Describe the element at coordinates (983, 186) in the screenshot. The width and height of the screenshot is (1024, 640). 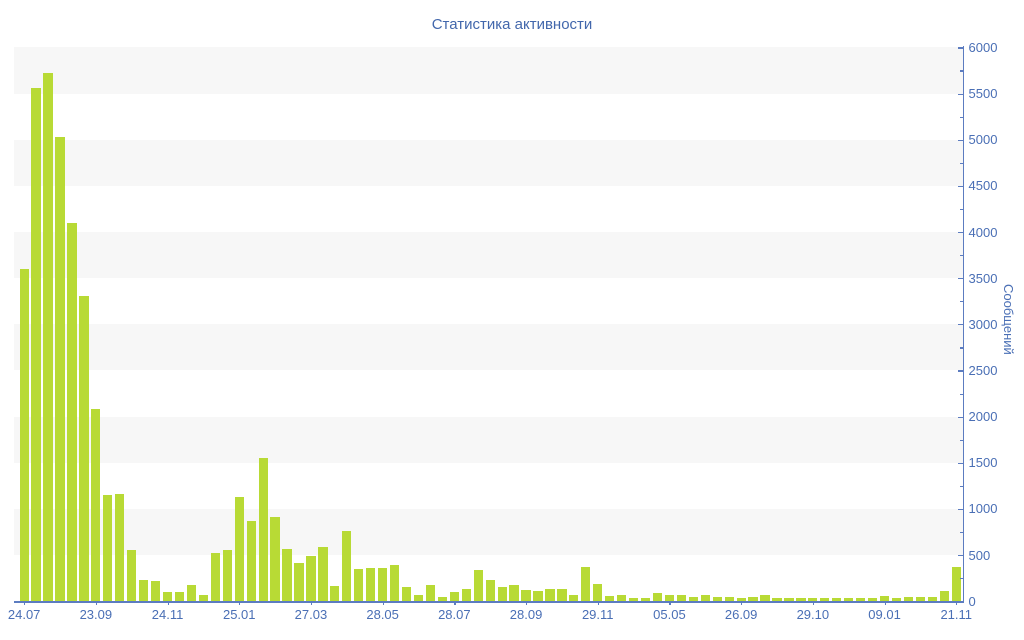
I see `y-tick-label: 4500` at that location.